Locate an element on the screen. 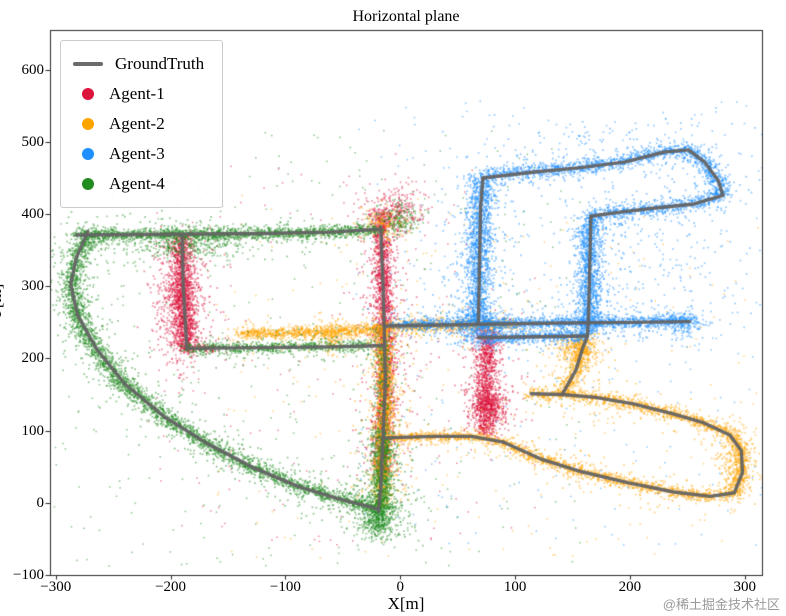 This screenshot has width=786, height=616. legend-entry-agent-1: Agent-1 is located at coordinates (138, 94).